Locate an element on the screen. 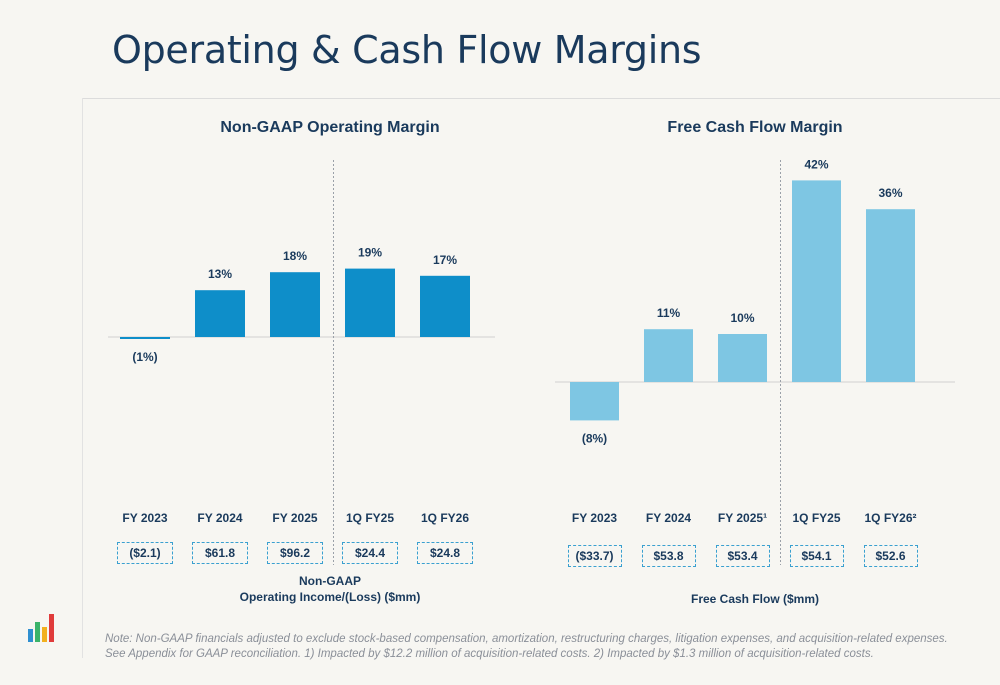  value-box: $52.6 is located at coordinates (890, 556).